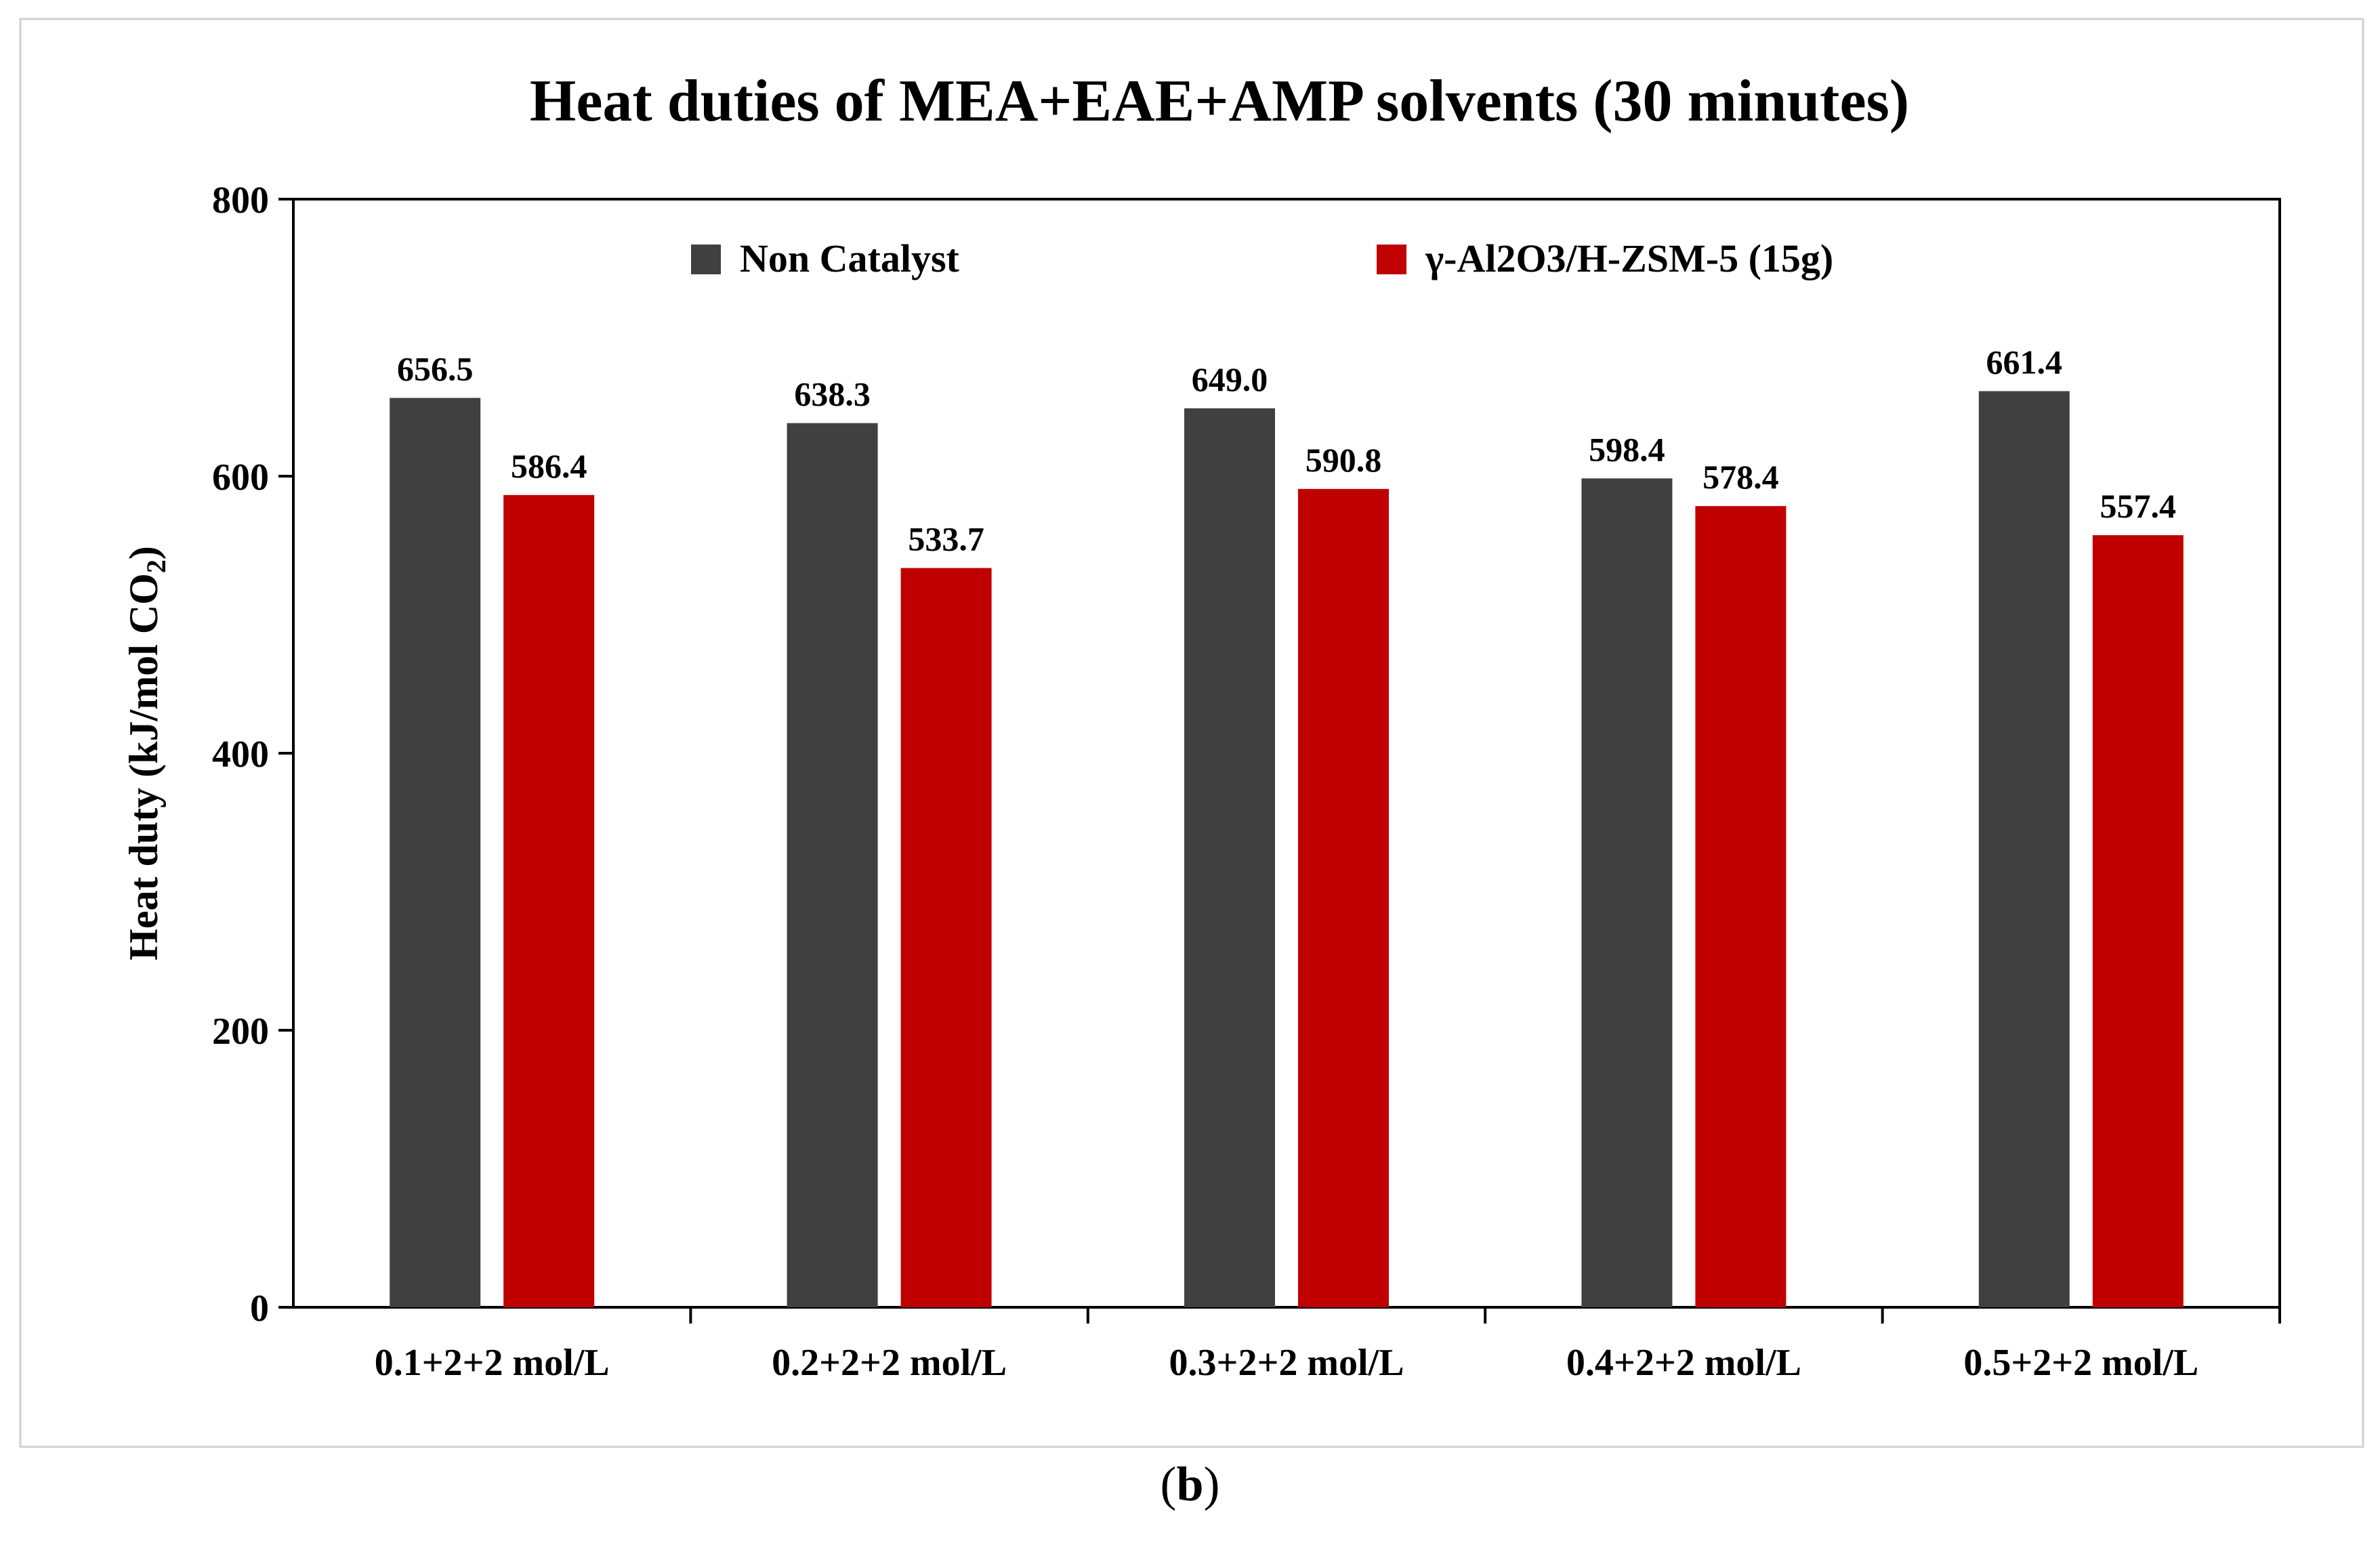  I want to click on y-tick-label: 400, so click(241, 755).